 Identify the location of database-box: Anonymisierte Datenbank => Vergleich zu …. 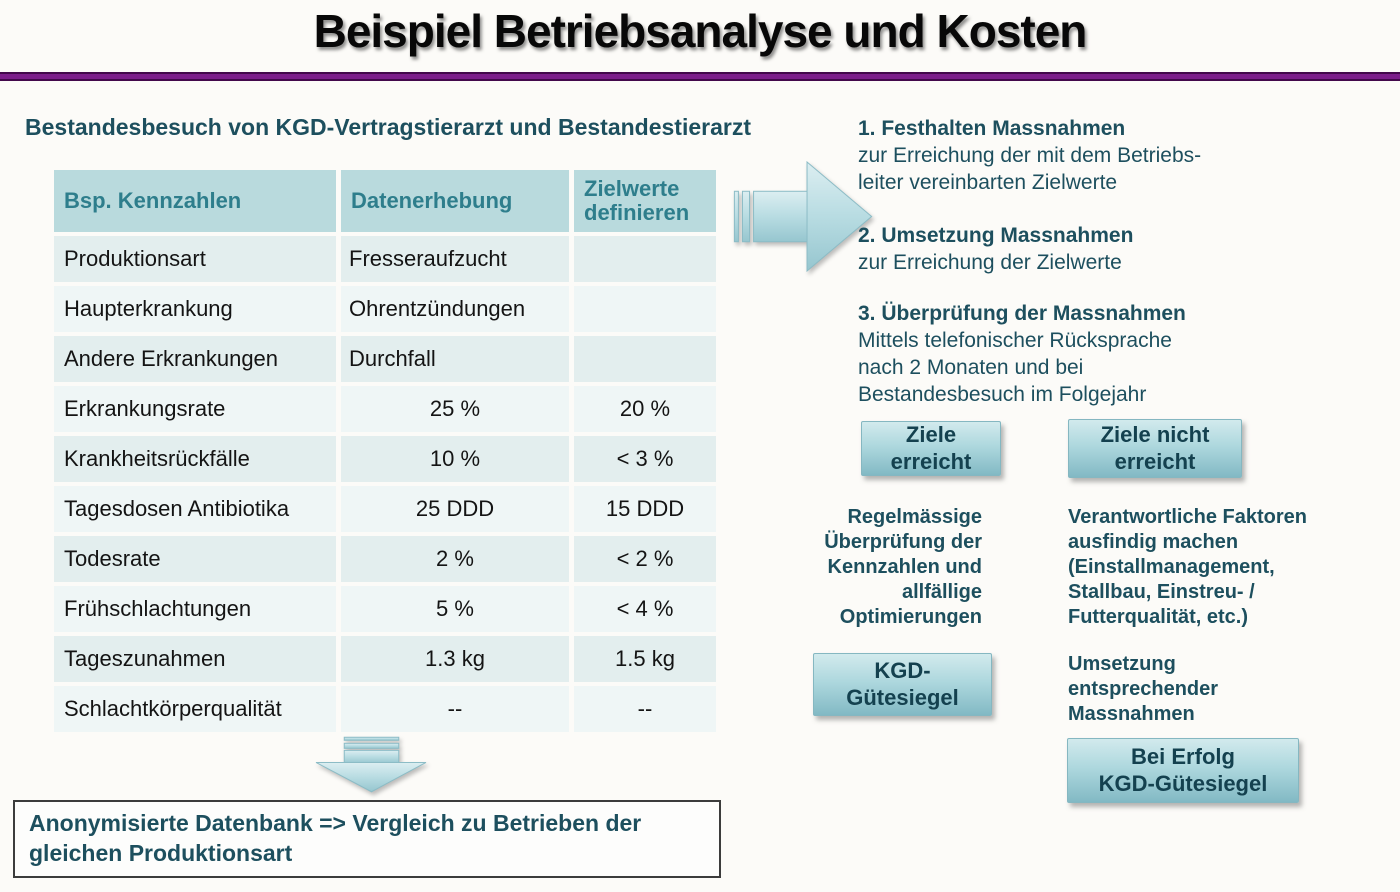
(367, 839).